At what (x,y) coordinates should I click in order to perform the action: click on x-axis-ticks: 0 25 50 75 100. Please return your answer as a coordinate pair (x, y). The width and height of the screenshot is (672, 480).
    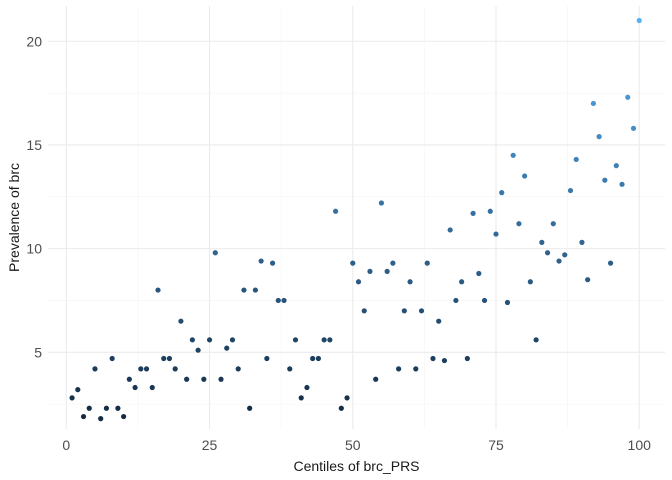
    Looking at the image, I should click on (356, 445).